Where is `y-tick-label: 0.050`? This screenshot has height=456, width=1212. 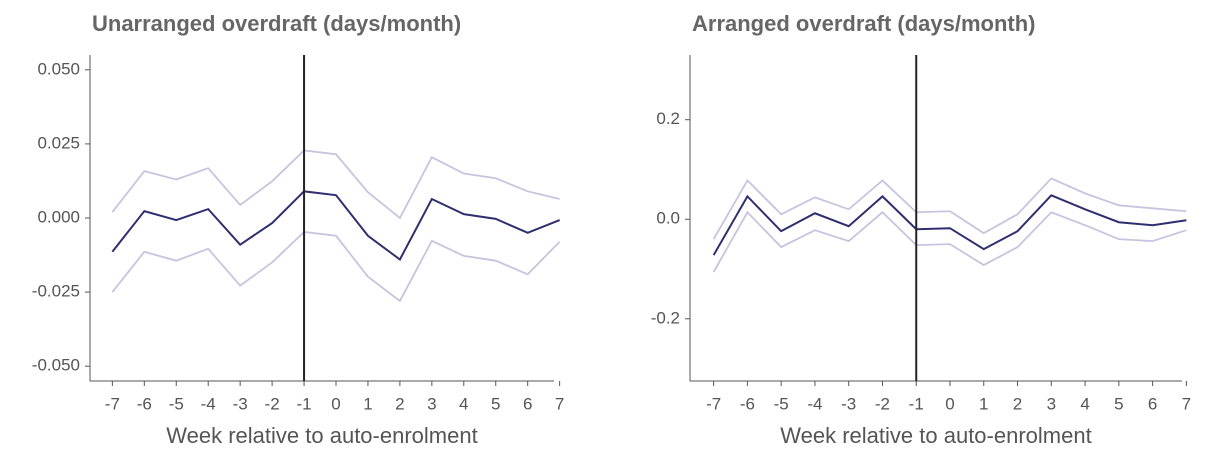 y-tick-label: 0.050 is located at coordinates (58, 68).